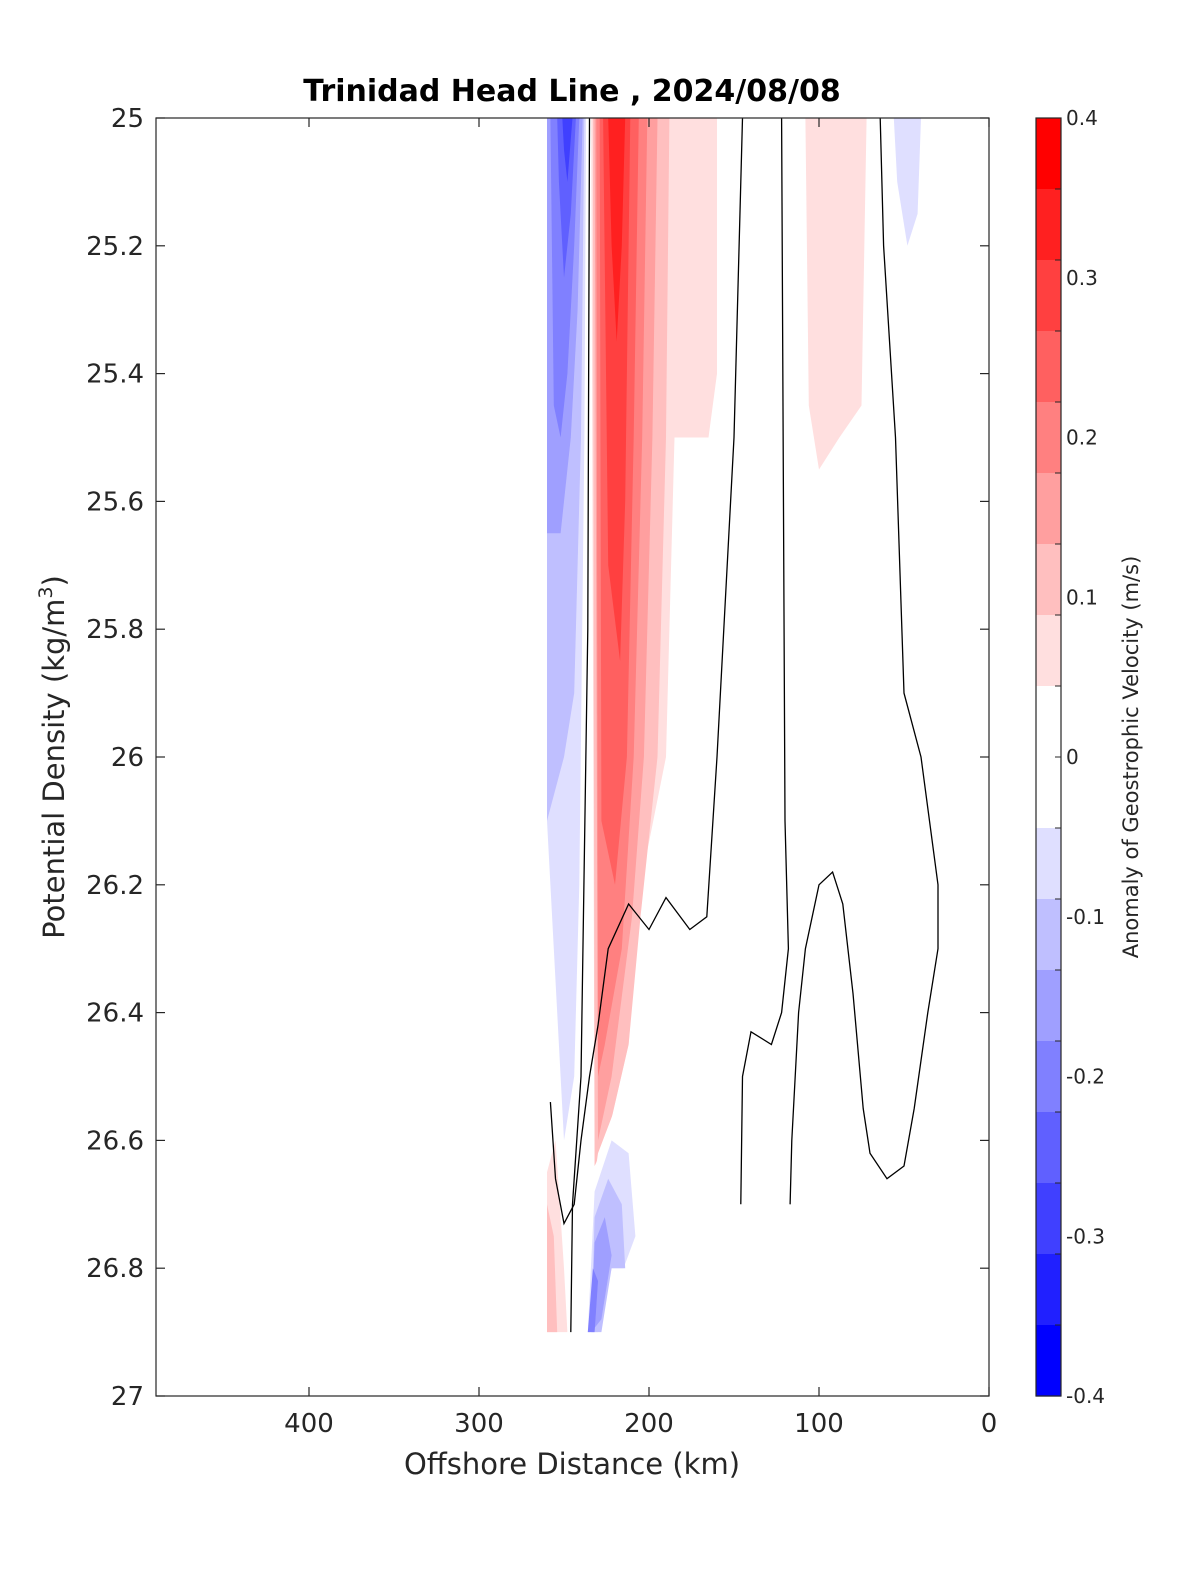 The width and height of the screenshot is (1200, 1575). Describe the element at coordinates (127, 758) in the screenshot. I see `y-tick-label-5: 26` at that location.